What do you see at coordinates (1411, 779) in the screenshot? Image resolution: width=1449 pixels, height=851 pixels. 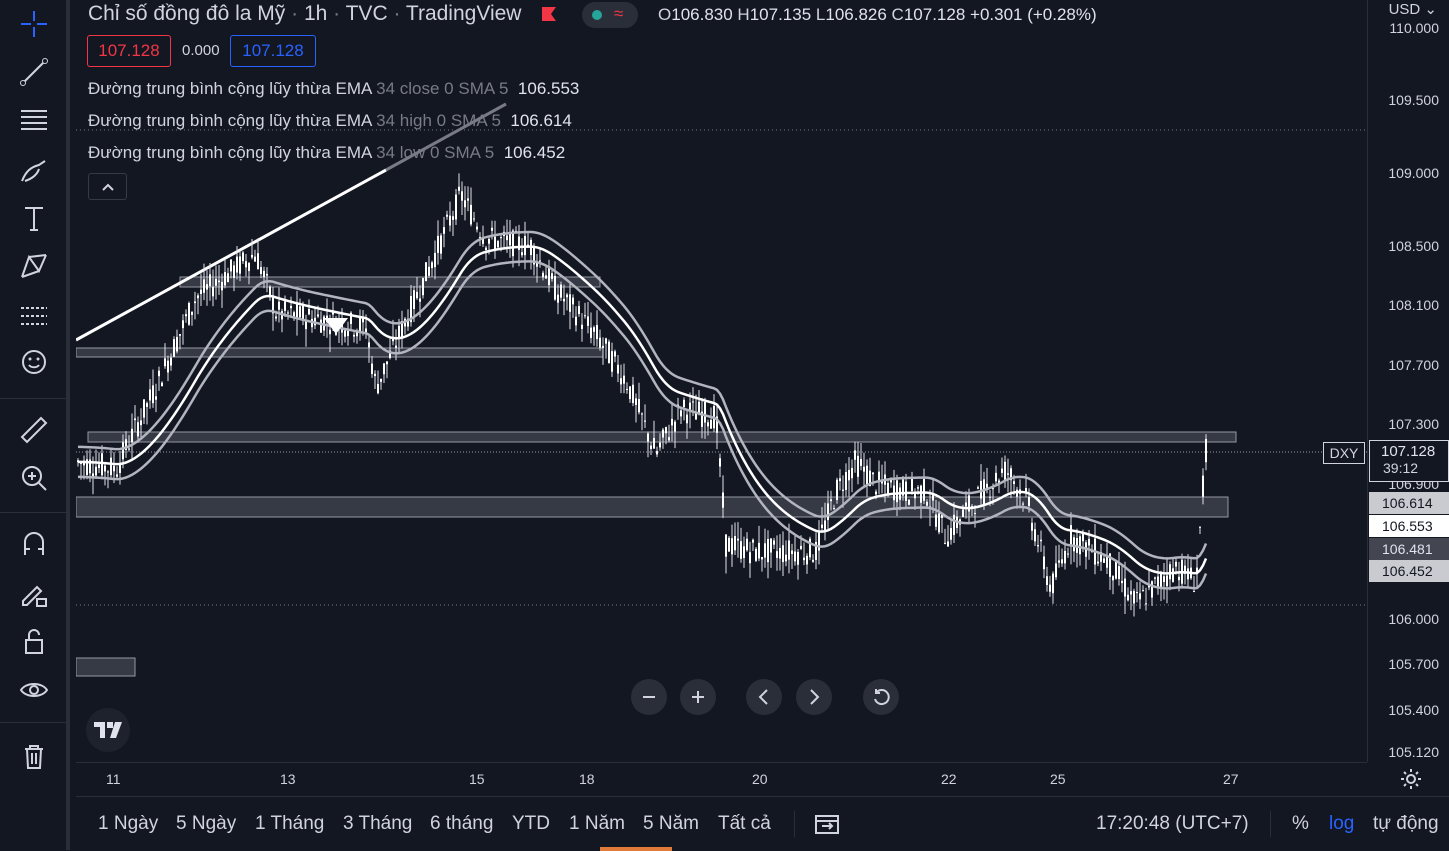 I see `chart-settings-button` at bounding box center [1411, 779].